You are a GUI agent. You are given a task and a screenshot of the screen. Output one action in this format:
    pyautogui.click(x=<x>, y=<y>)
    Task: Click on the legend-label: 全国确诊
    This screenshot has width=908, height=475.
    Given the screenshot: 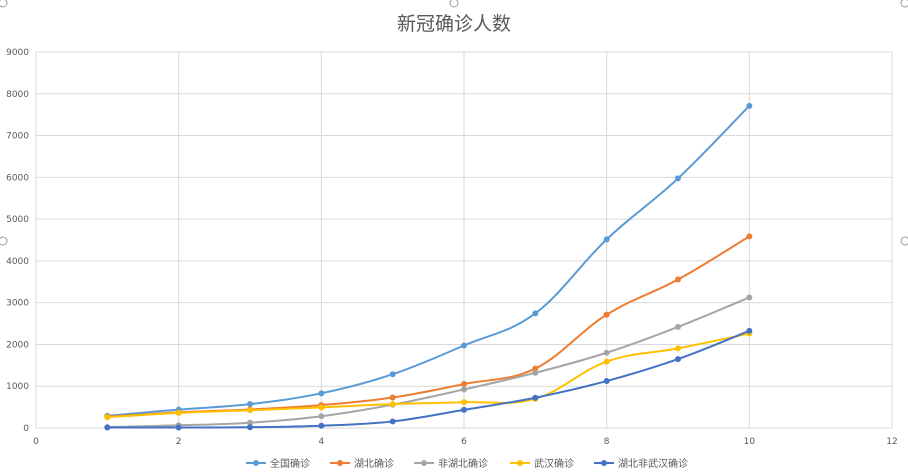 What is the action you would take?
    pyautogui.click(x=290, y=463)
    